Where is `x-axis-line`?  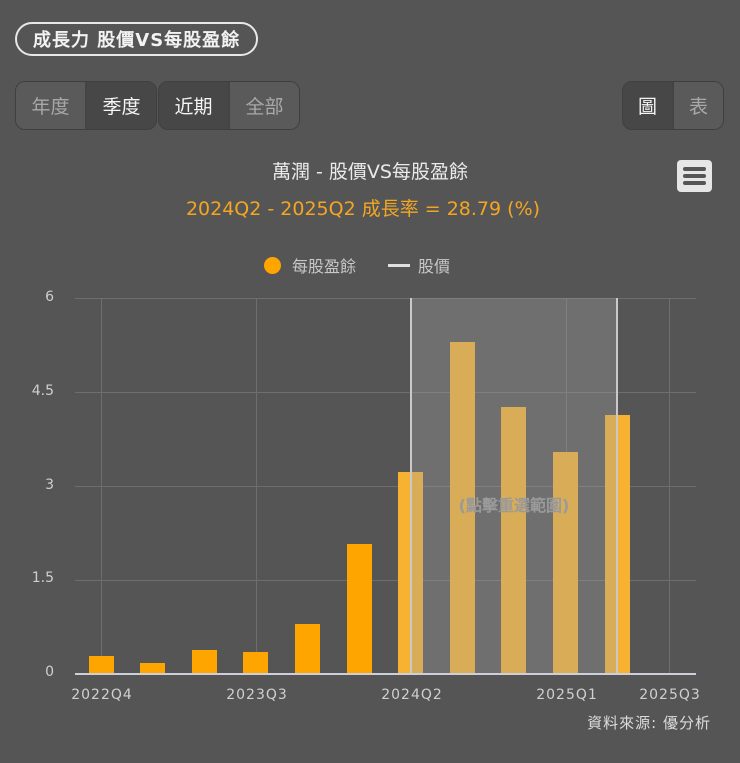 x-axis-line is located at coordinates (385, 674).